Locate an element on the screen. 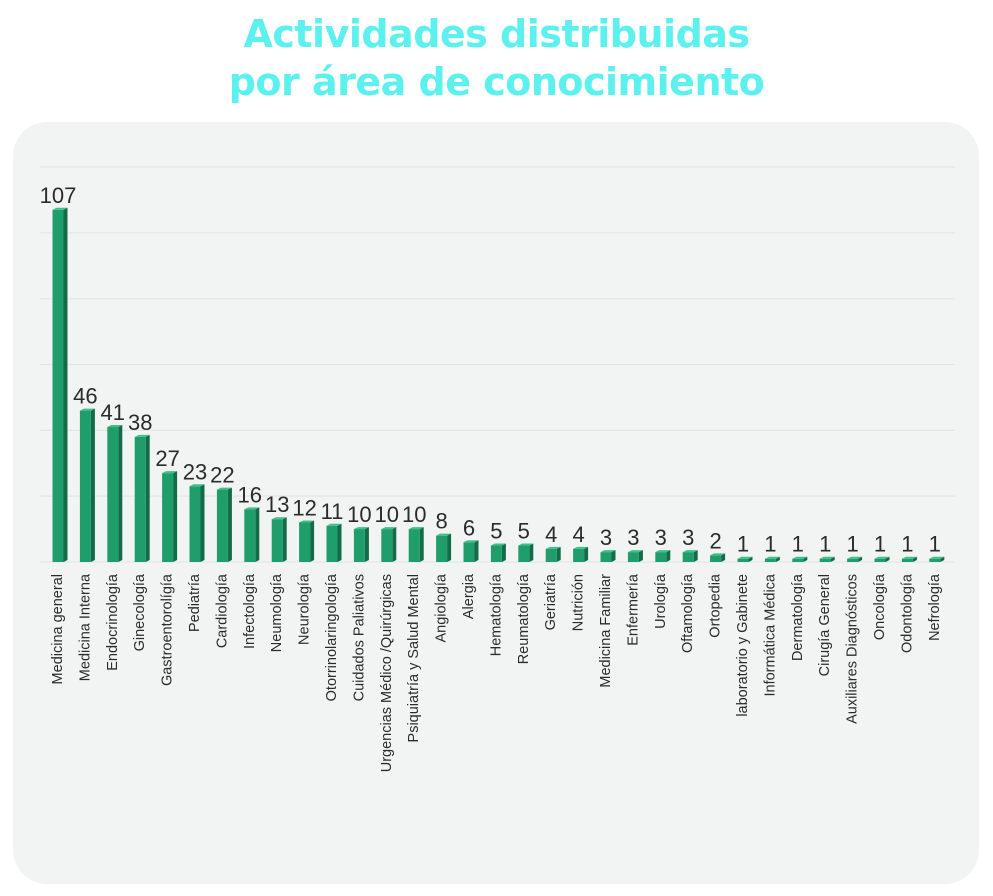 The height and width of the screenshot is (896, 993). category-label: Geriatría is located at coordinates (551, 601).